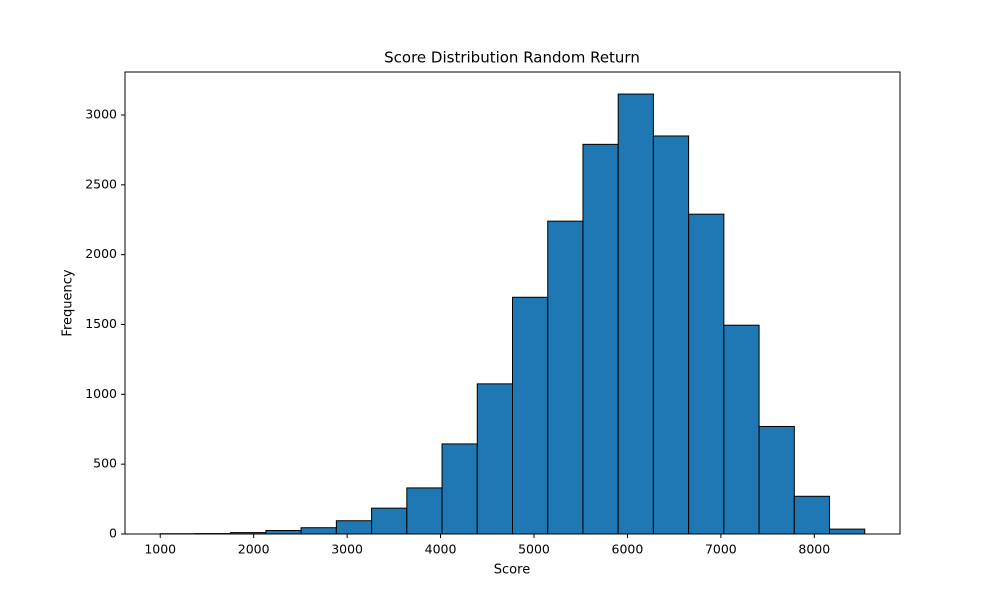  What do you see at coordinates (628, 549) in the screenshot?
I see `x-tick-label: 6000` at bounding box center [628, 549].